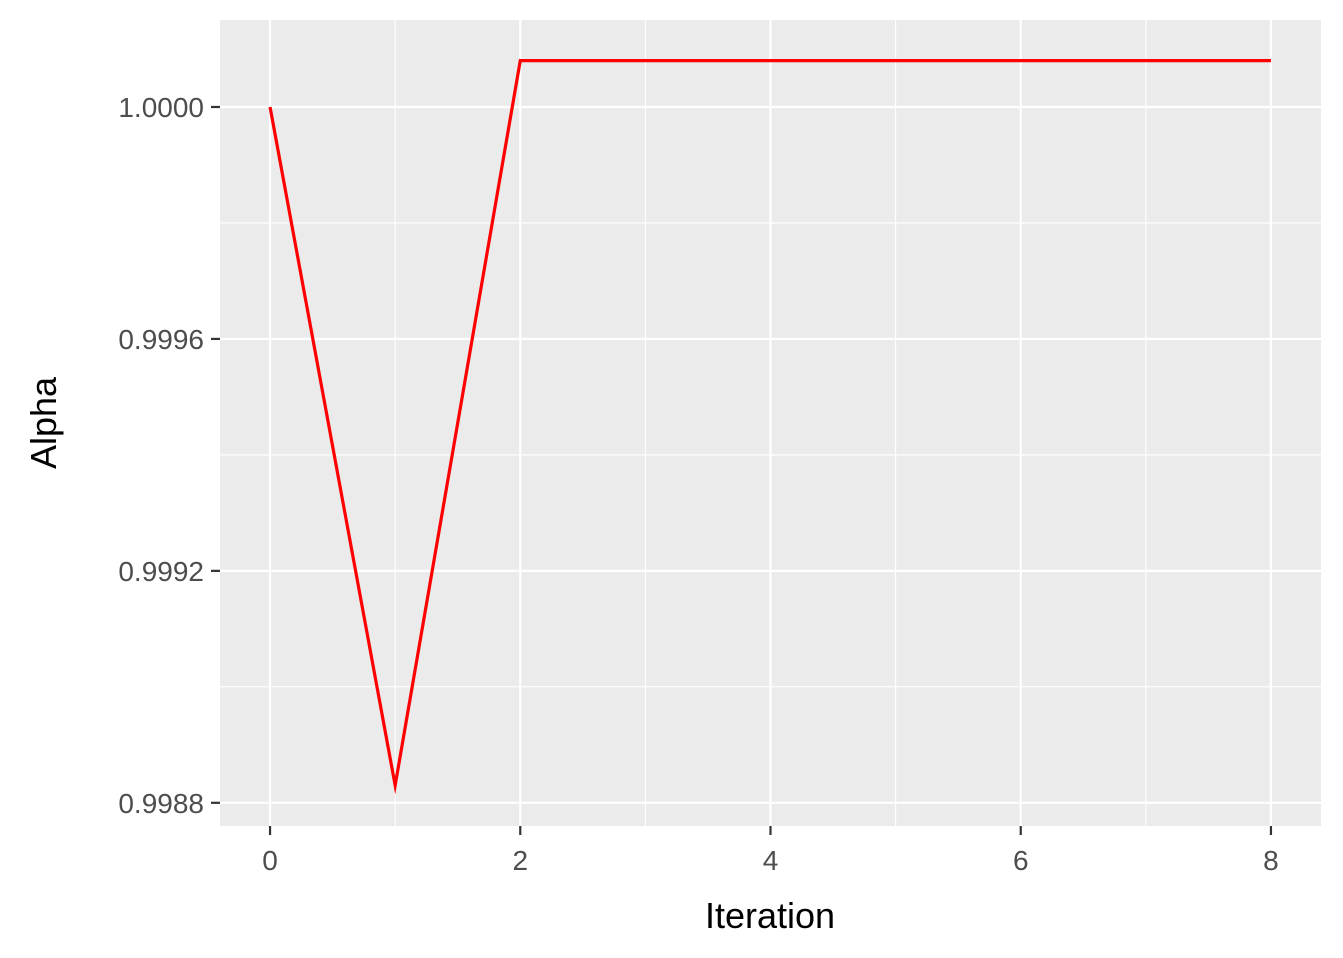 The width and height of the screenshot is (1343, 958). What do you see at coordinates (520, 860) in the screenshot?
I see `x-tick-label: 2` at bounding box center [520, 860].